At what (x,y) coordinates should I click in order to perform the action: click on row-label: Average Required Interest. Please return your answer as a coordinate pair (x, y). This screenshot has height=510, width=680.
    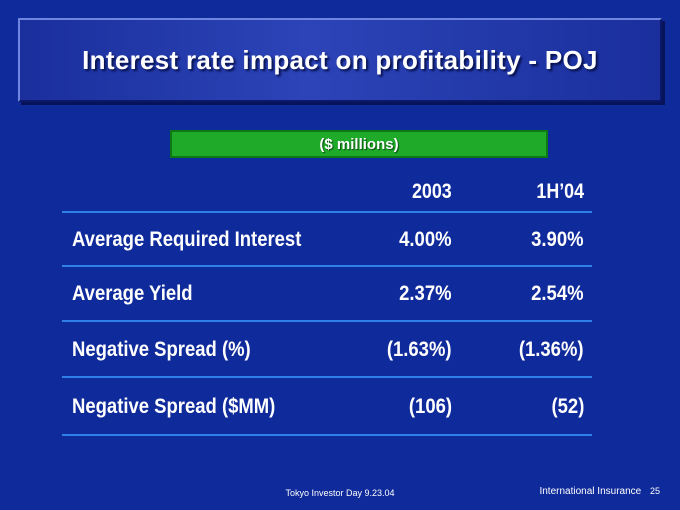
    Looking at the image, I should click on (187, 239).